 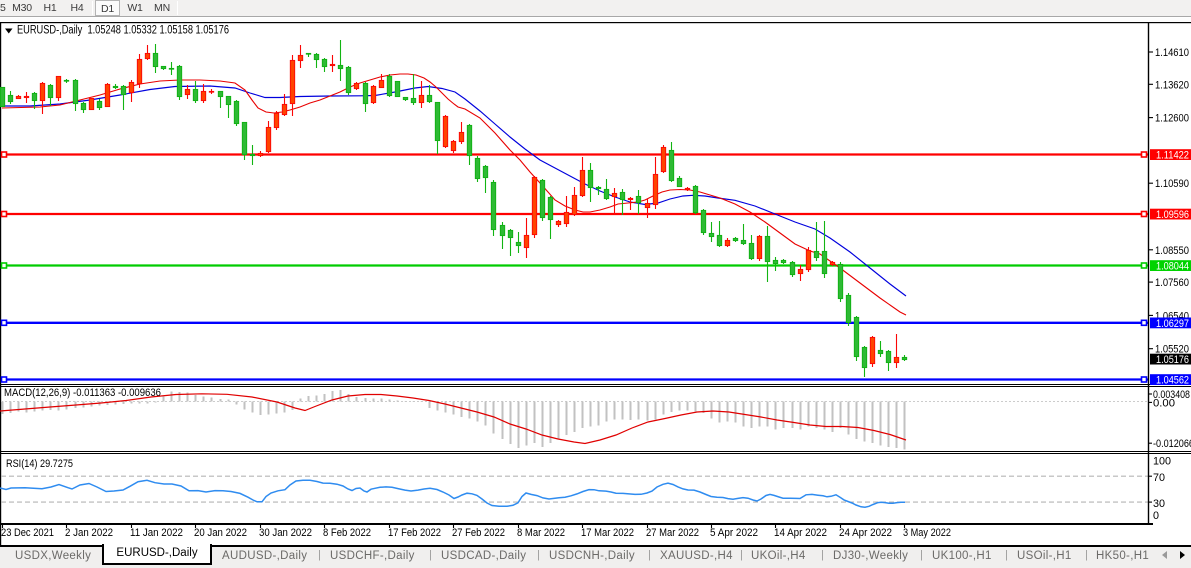 What do you see at coordinates (89, 533) in the screenshot?
I see `svg-text: 2 Jan 2022` at bounding box center [89, 533].